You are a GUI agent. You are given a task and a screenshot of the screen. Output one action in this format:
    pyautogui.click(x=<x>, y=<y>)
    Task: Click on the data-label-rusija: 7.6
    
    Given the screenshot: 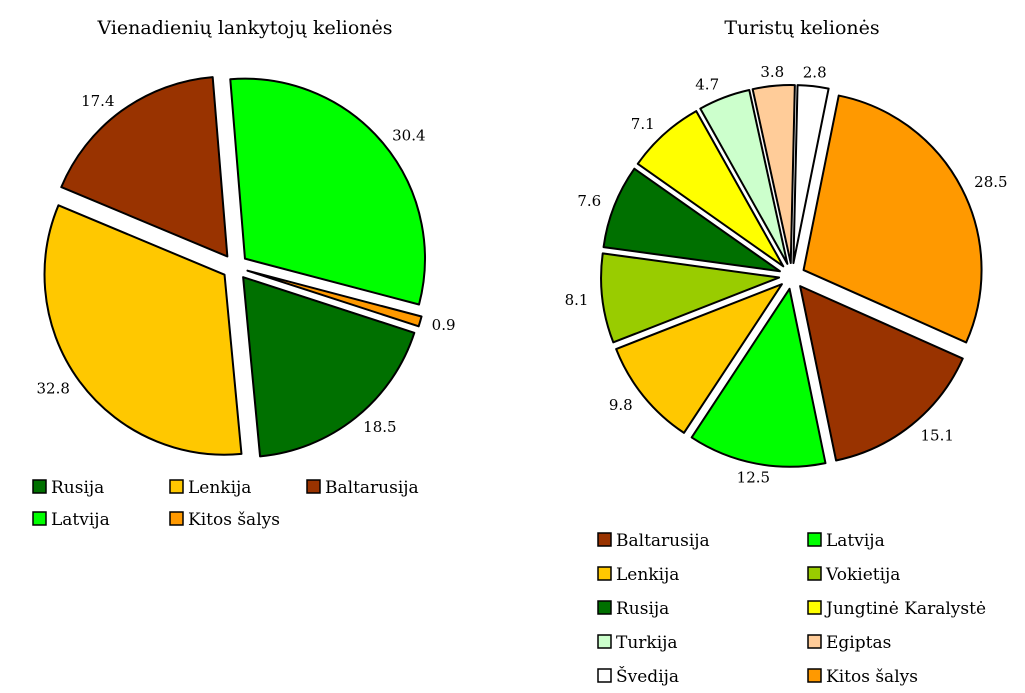 What is the action you would take?
    pyautogui.click(x=589, y=201)
    